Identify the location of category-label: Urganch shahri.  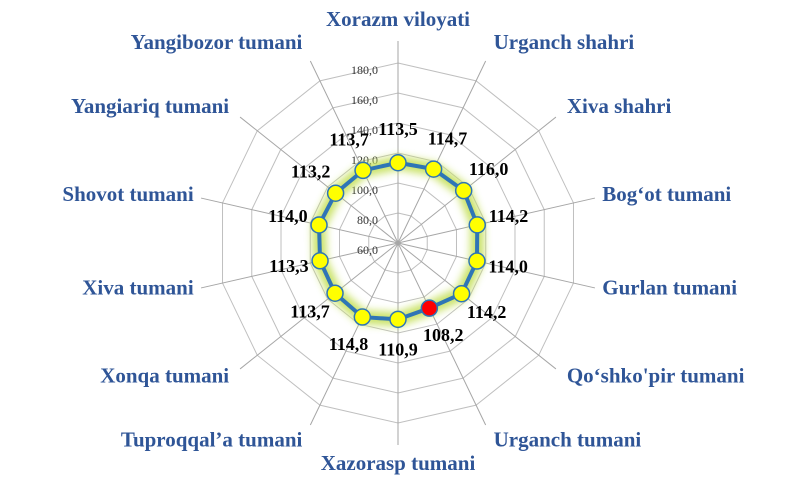
(564, 42).